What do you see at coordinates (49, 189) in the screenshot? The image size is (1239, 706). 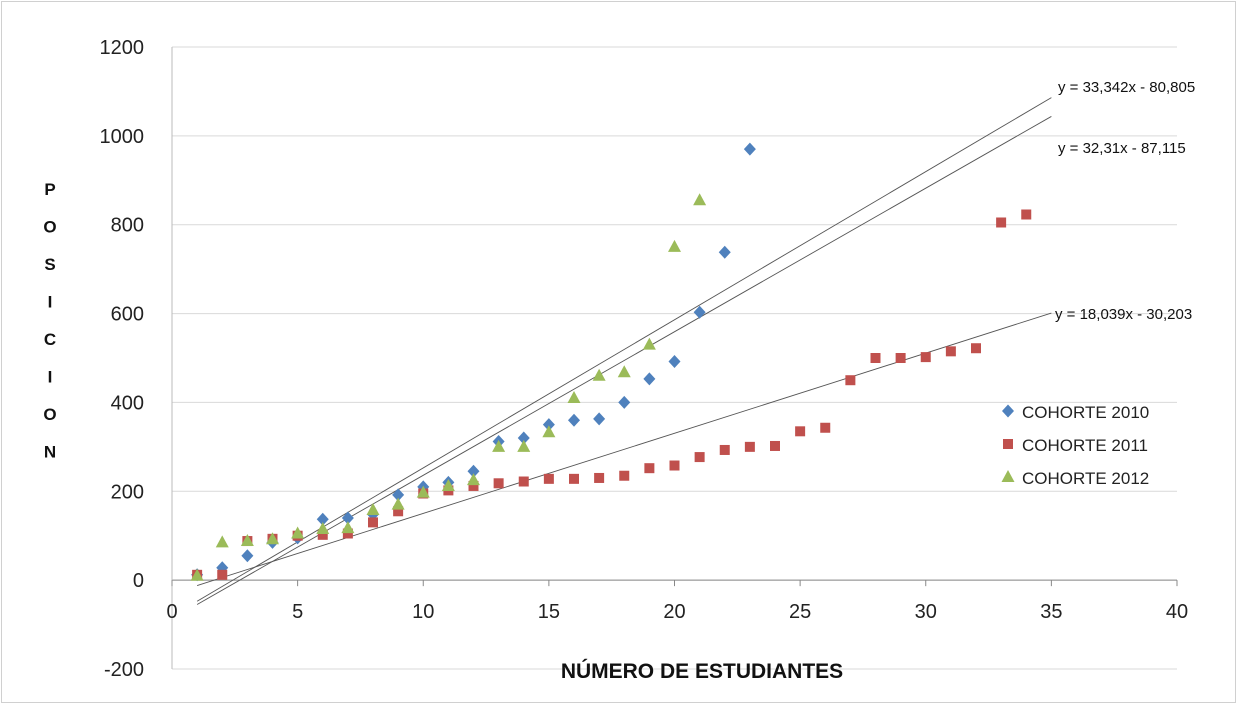 I see `y-axis-label-letter: P` at bounding box center [49, 189].